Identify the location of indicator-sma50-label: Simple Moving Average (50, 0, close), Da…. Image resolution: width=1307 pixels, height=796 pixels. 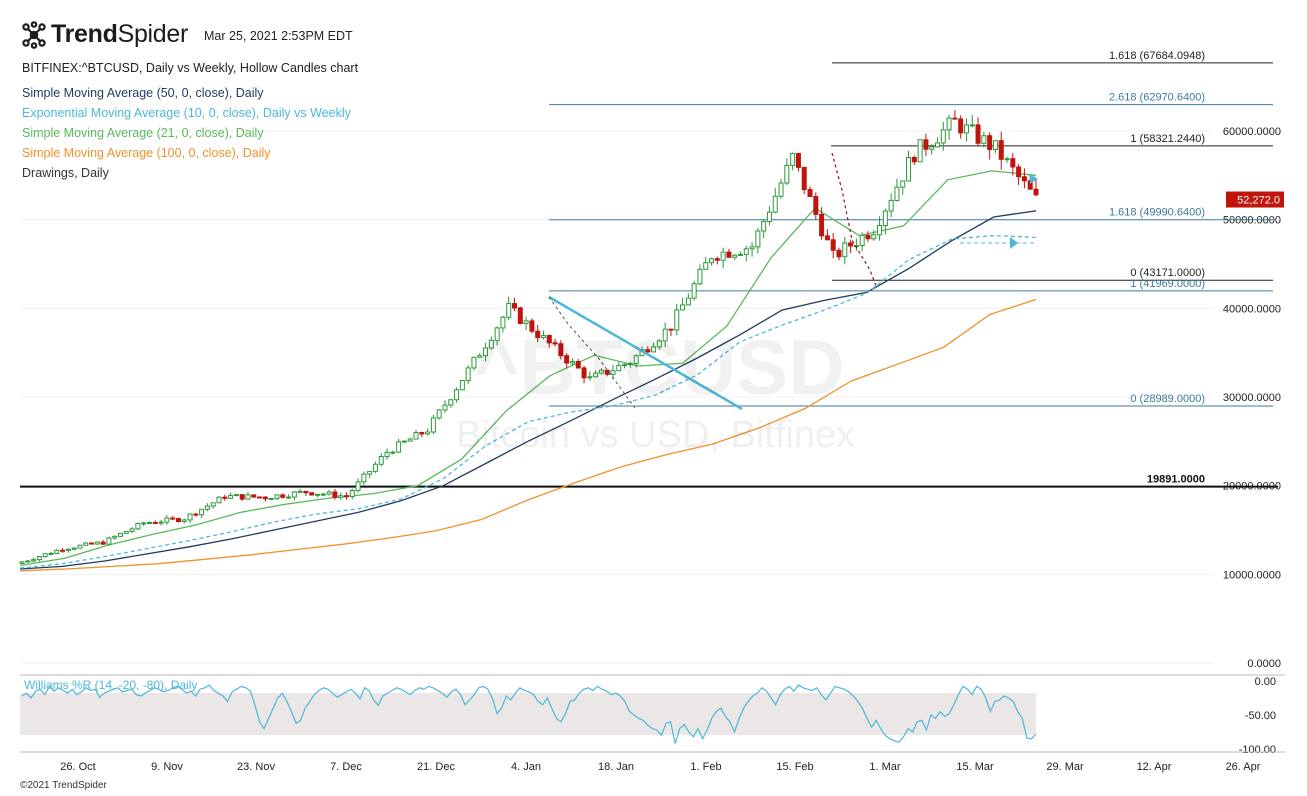
(143, 93).